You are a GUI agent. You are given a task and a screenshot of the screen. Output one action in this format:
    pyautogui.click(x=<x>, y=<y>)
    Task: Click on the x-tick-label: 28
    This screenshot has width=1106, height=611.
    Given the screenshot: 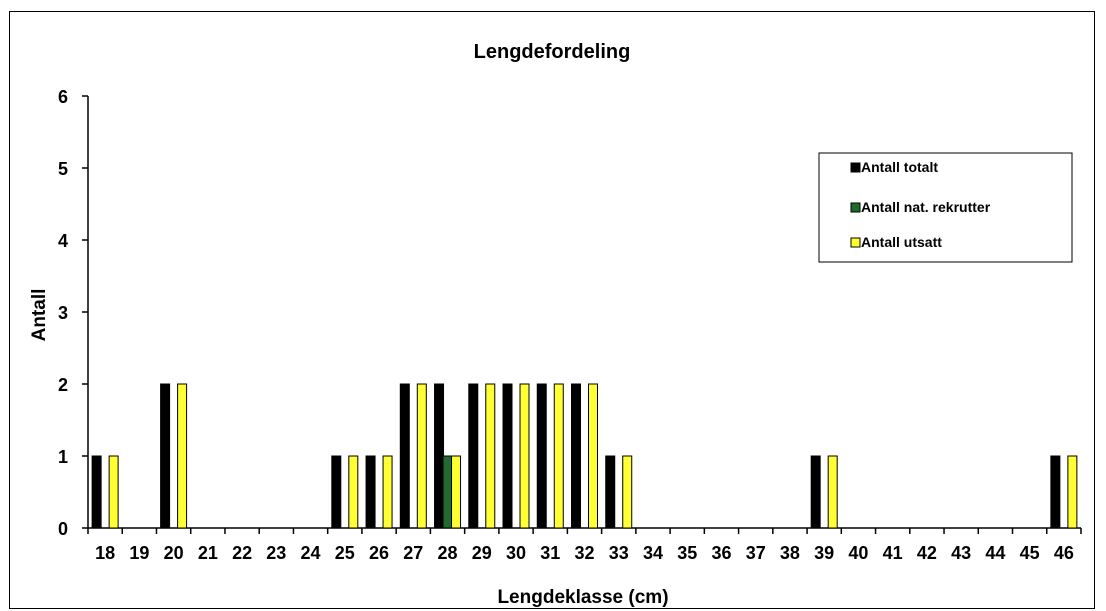 What is the action you would take?
    pyautogui.click(x=448, y=553)
    